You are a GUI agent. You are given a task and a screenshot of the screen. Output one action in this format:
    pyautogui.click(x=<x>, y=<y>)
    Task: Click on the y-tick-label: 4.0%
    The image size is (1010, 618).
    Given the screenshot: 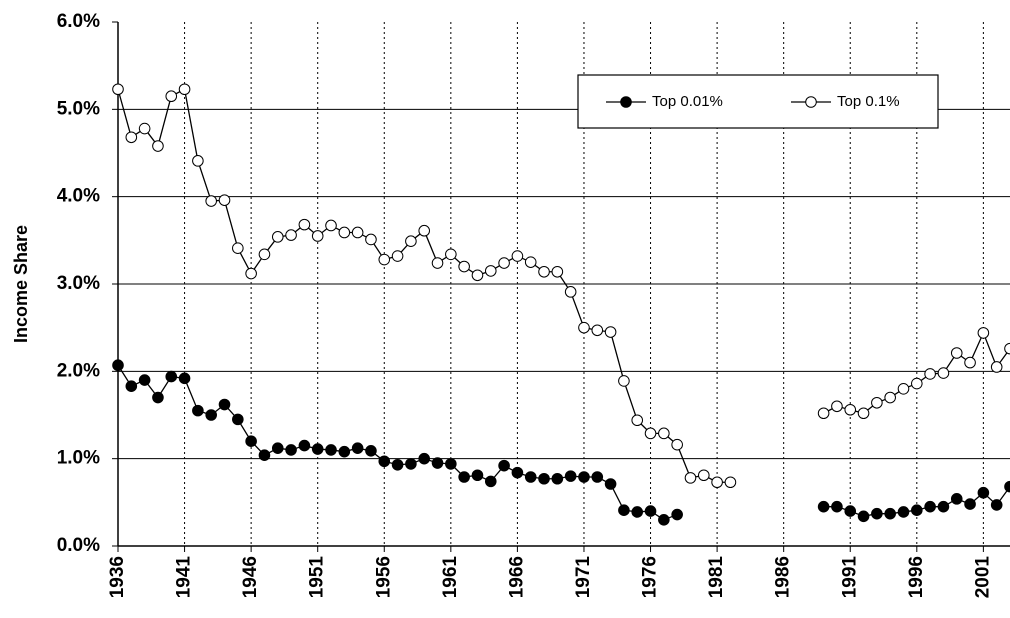 What is the action you would take?
    pyautogui.click(x=78, y=196)
    